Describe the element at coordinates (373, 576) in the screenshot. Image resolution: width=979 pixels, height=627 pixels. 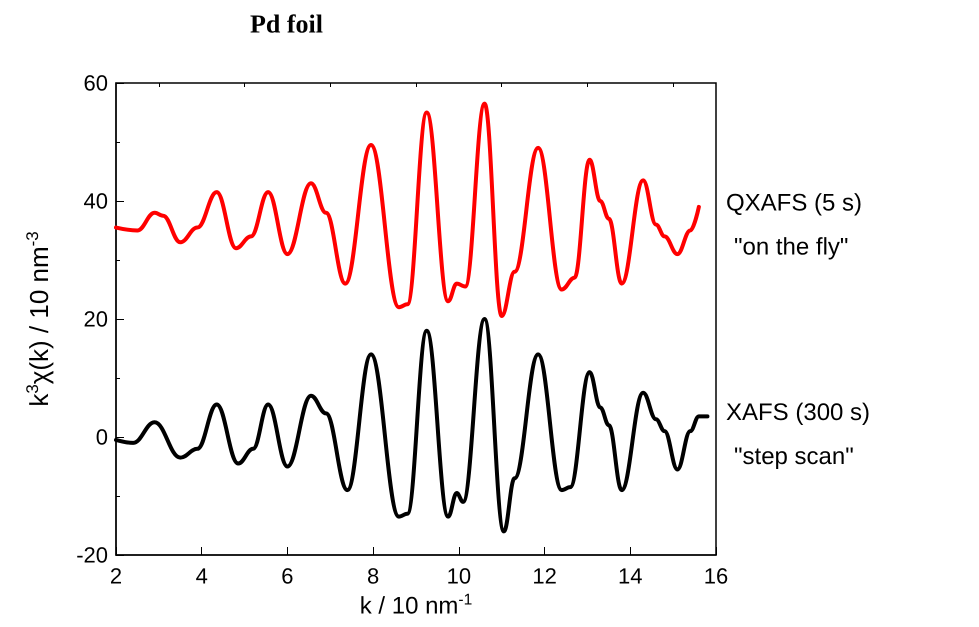
I see `x-tick-label: 8` at that location.